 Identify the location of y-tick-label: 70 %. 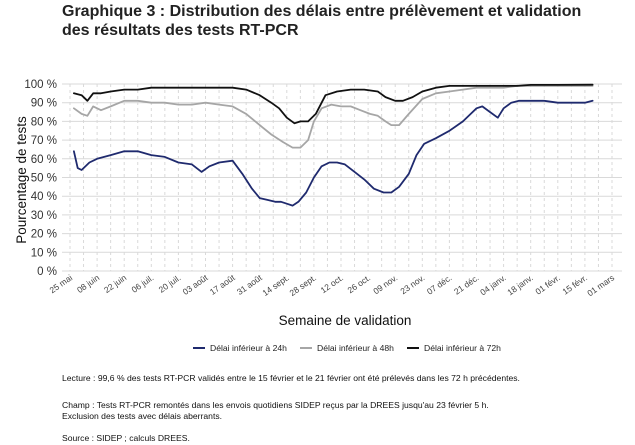
(44, 141).